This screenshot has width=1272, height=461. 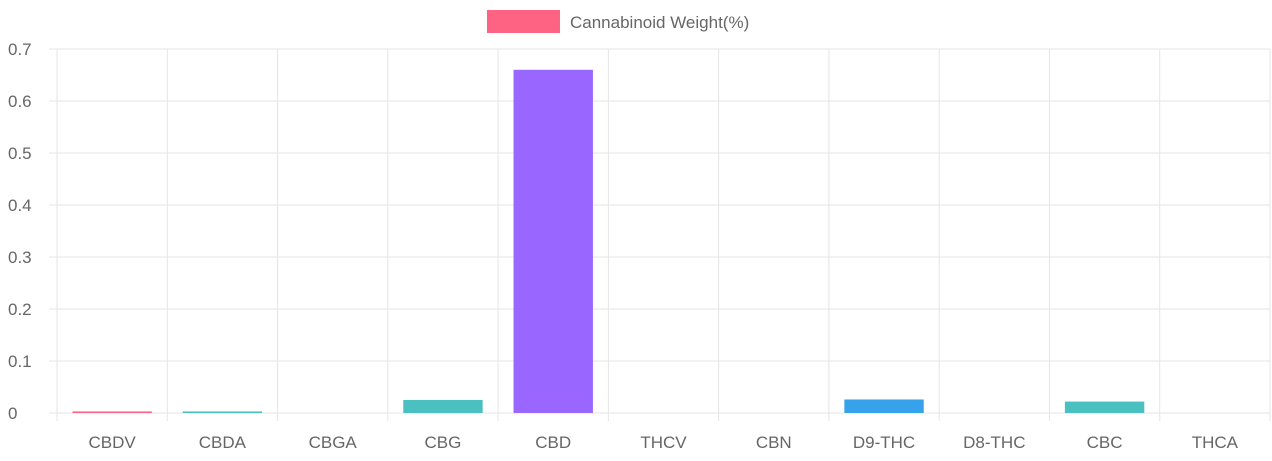 I want to click on x-tick-label: D8-THC, so click(x=994, y=442).